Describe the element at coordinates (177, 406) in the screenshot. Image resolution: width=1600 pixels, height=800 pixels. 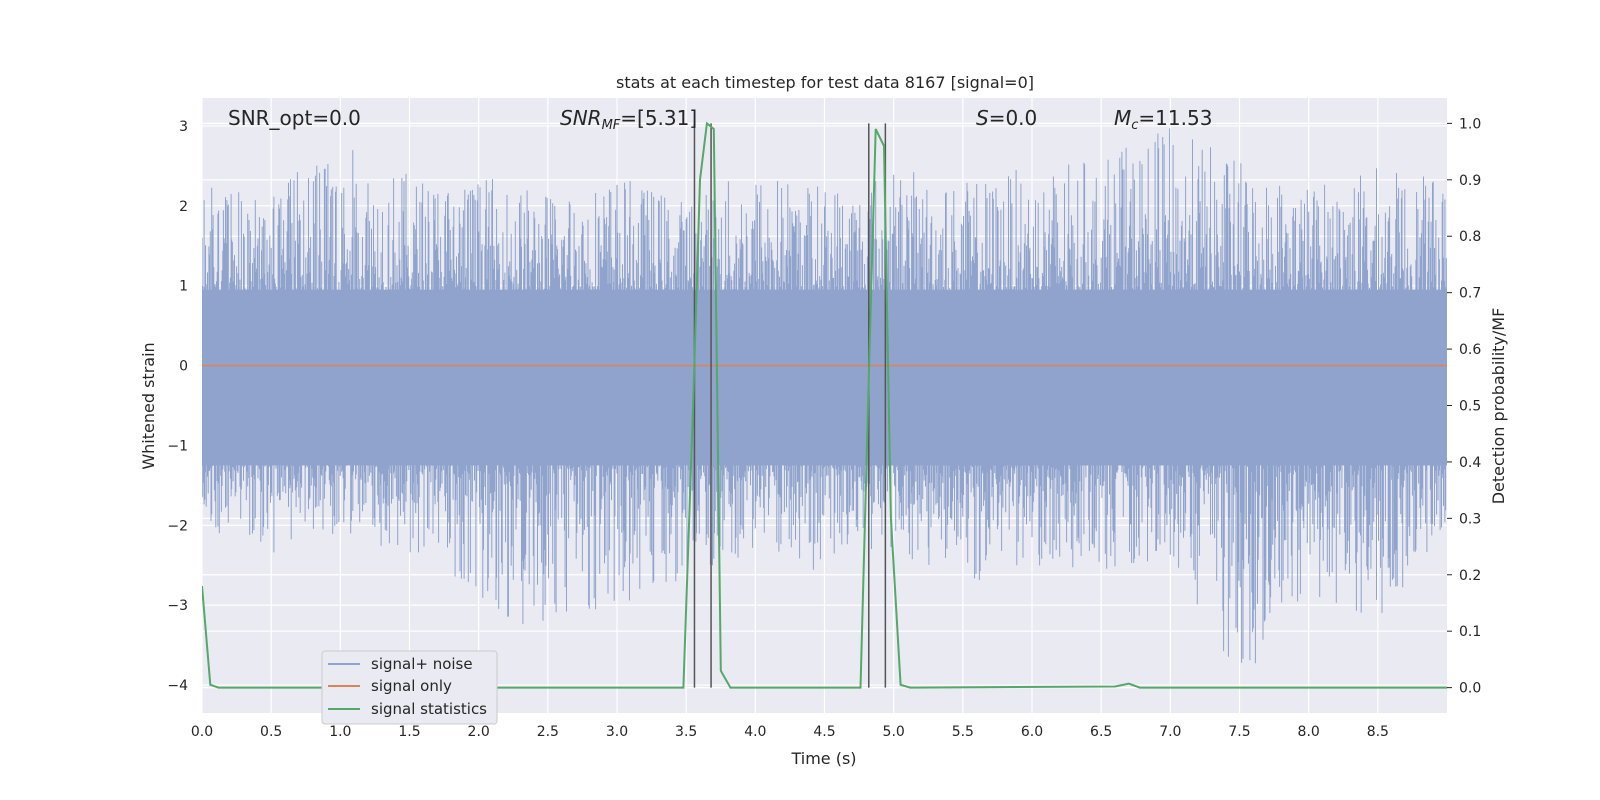
I see `left-y-axis-ticks: 3 2 1 0 −1 −2 −3 −4` at that location.